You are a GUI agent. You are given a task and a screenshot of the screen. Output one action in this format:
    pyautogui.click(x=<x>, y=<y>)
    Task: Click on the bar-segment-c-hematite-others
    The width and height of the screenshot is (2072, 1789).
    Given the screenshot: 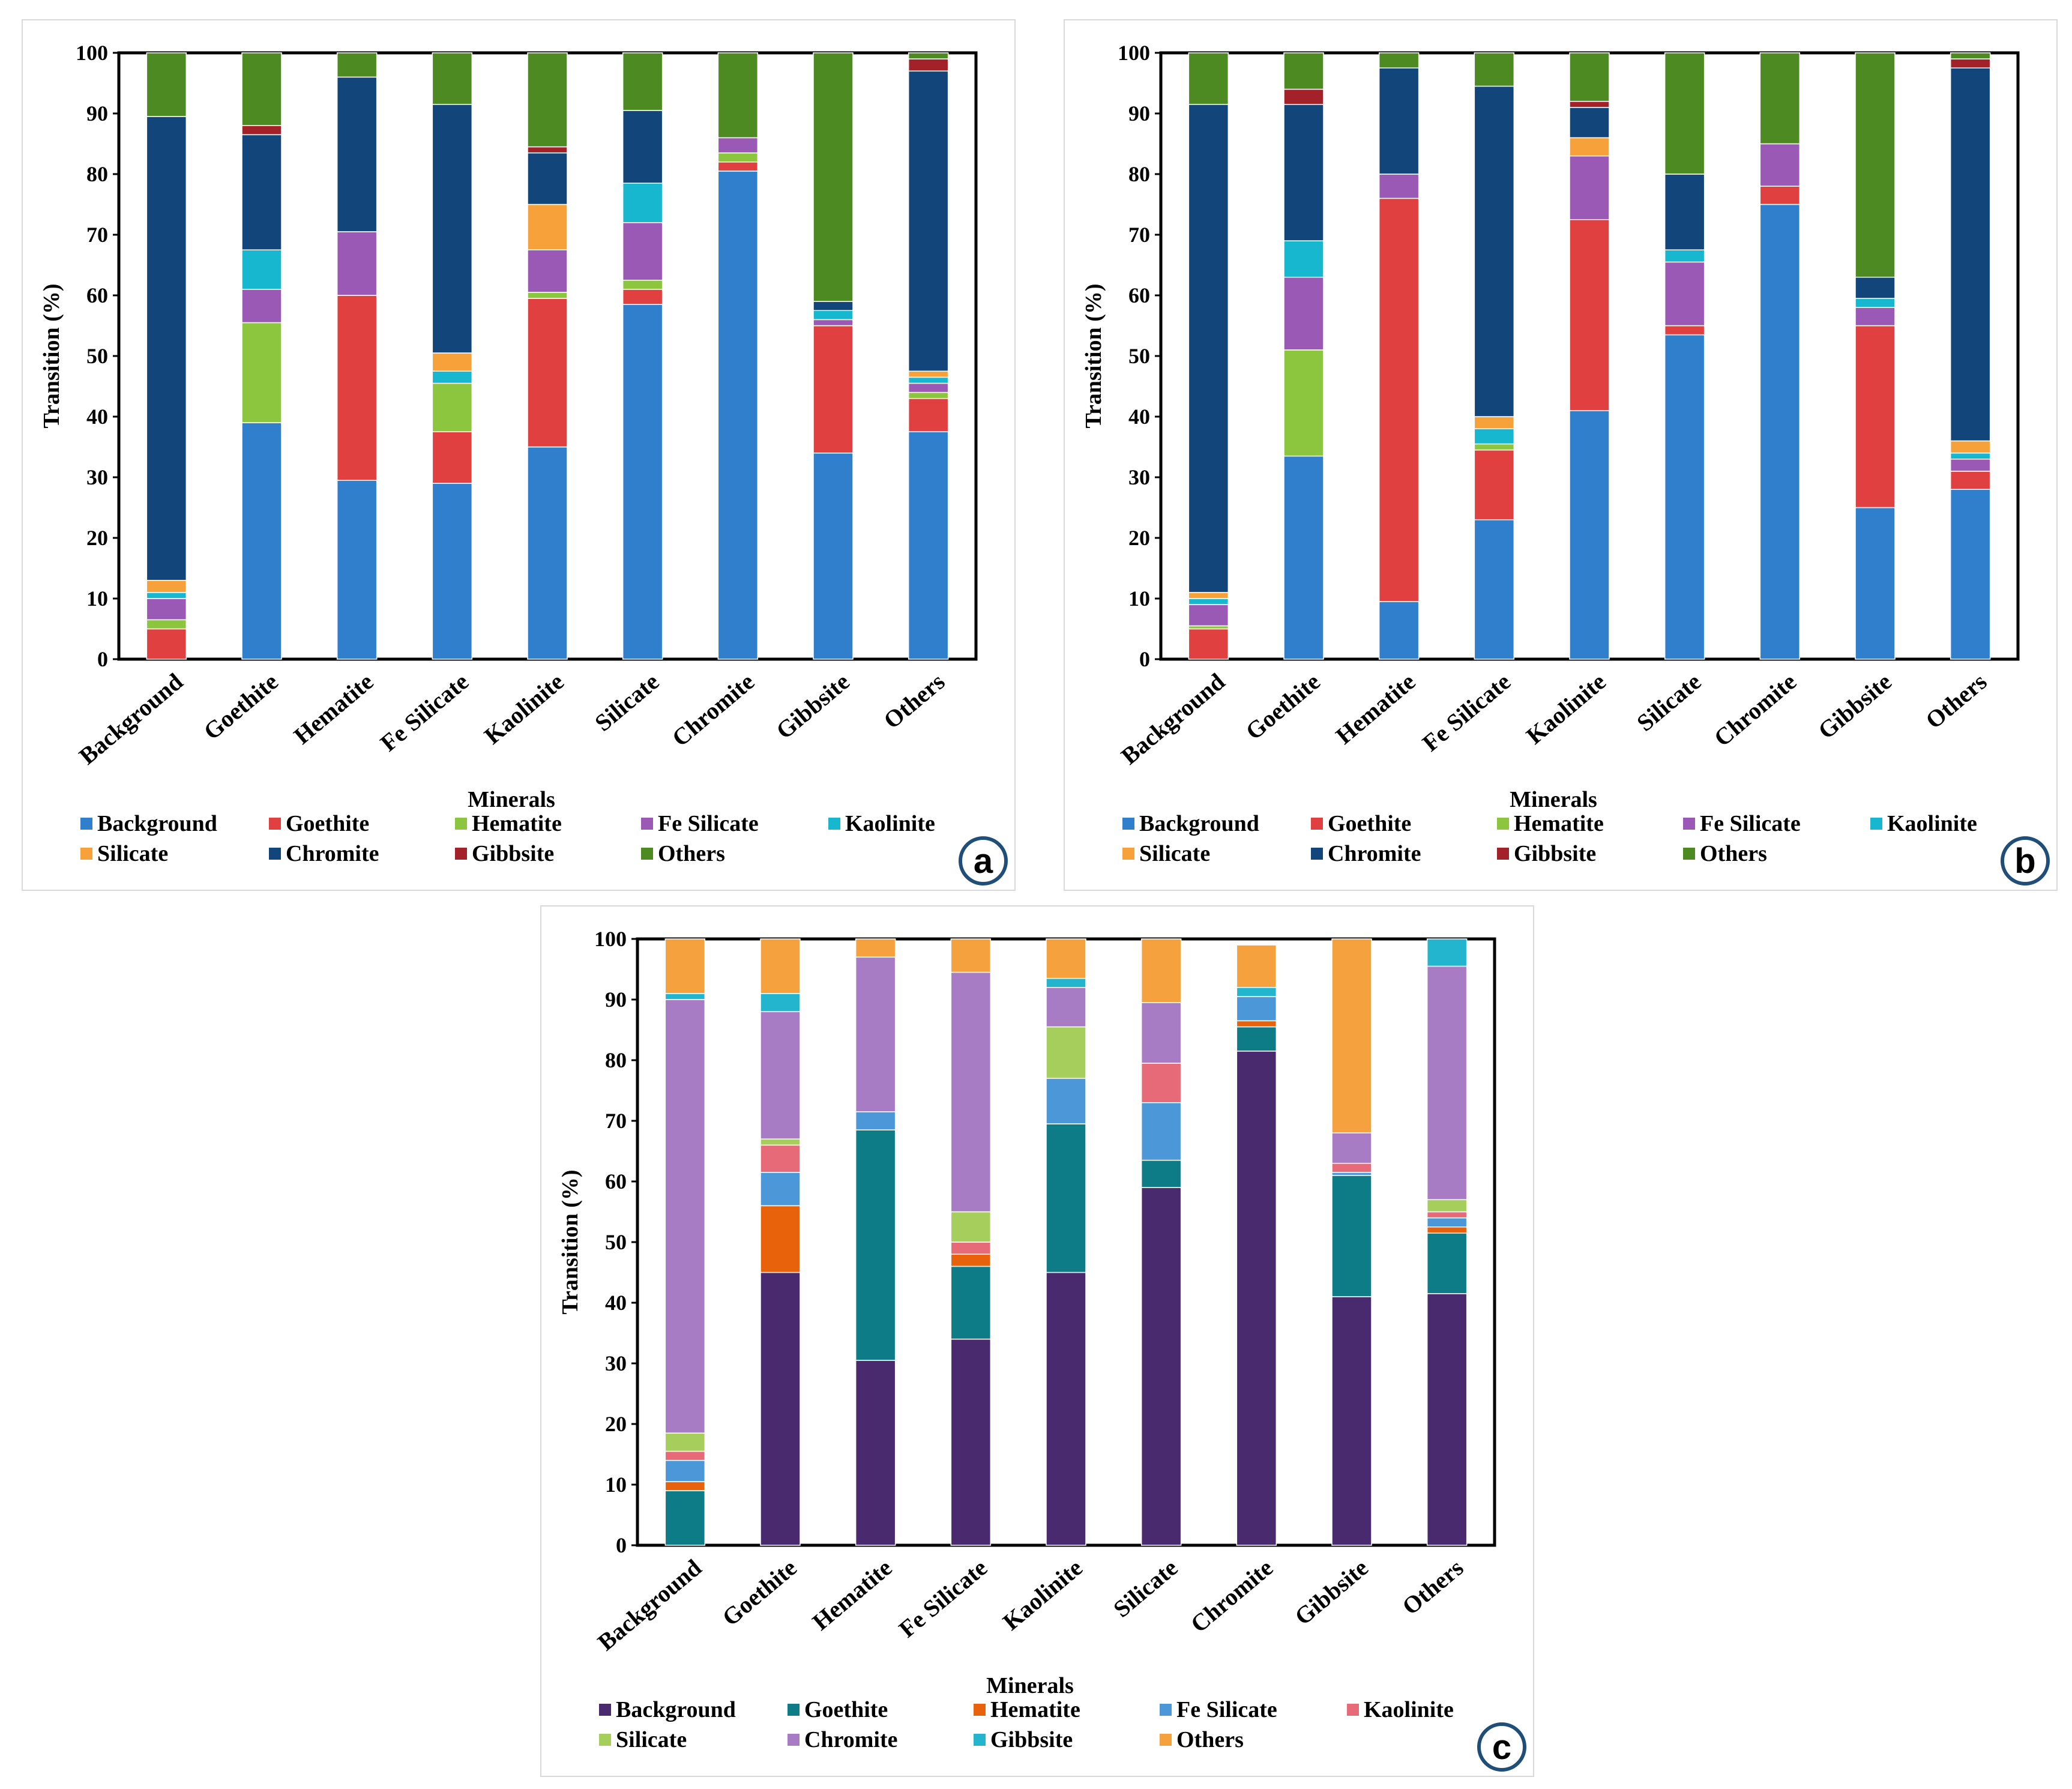 What is the action you would take?
    pyautogui.click(x=875, y=948)
    